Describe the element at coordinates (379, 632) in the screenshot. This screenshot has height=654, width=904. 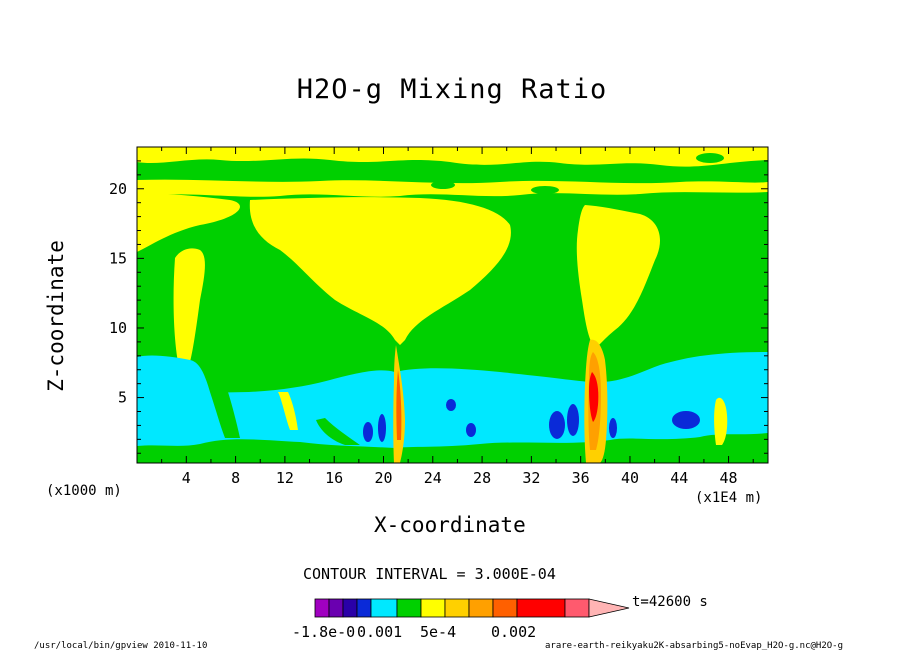
I see `colorbar-label: 0.001` at that location.